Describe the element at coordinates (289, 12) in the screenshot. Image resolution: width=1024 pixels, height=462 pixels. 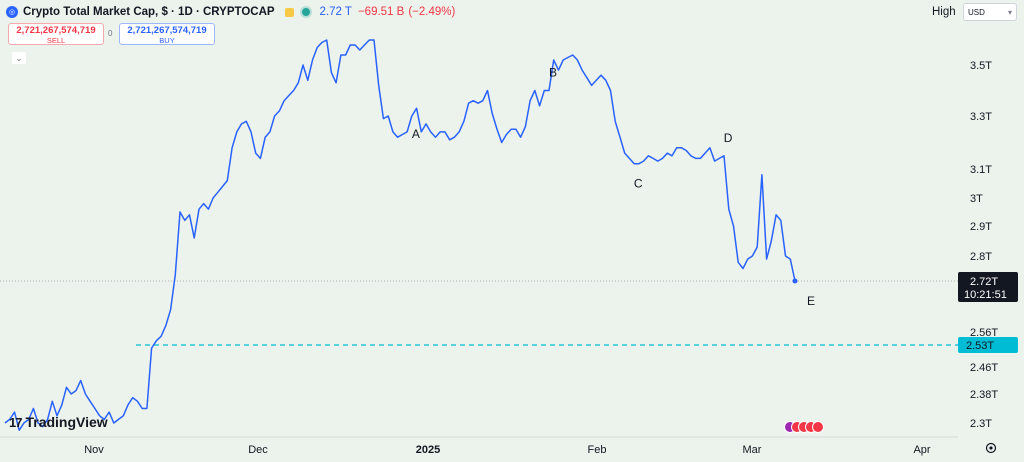
I see `favorite-flag-icon` at that location.